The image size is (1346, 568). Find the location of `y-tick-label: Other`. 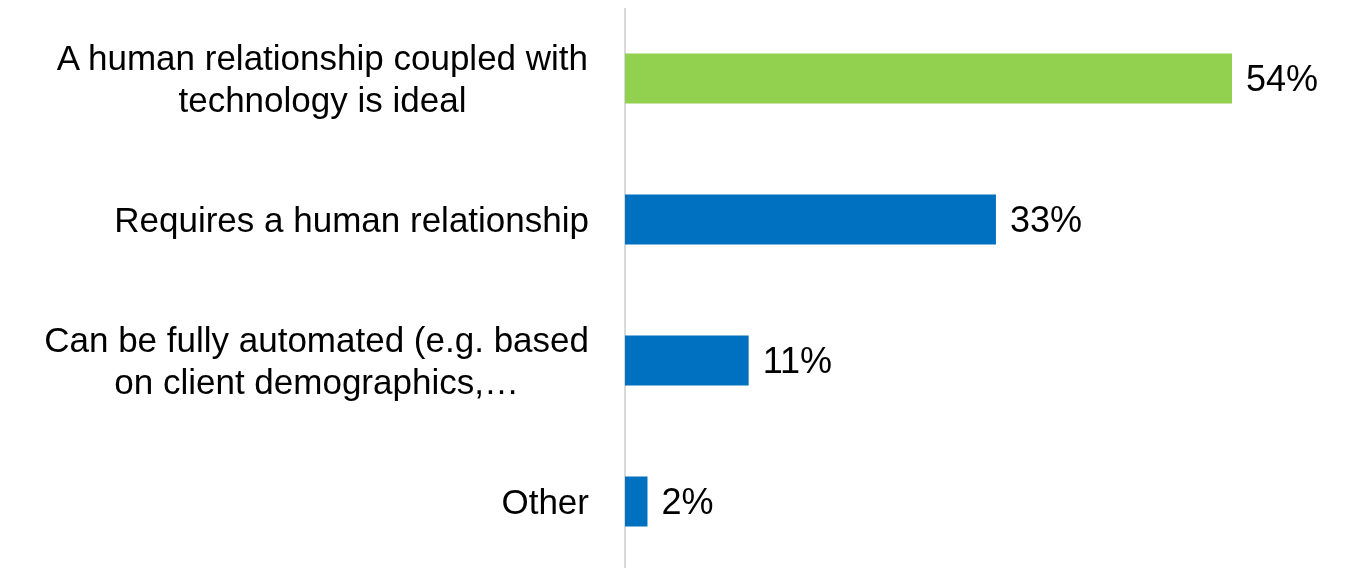

y-tick-label: Other is located at coordinates (545, 501).